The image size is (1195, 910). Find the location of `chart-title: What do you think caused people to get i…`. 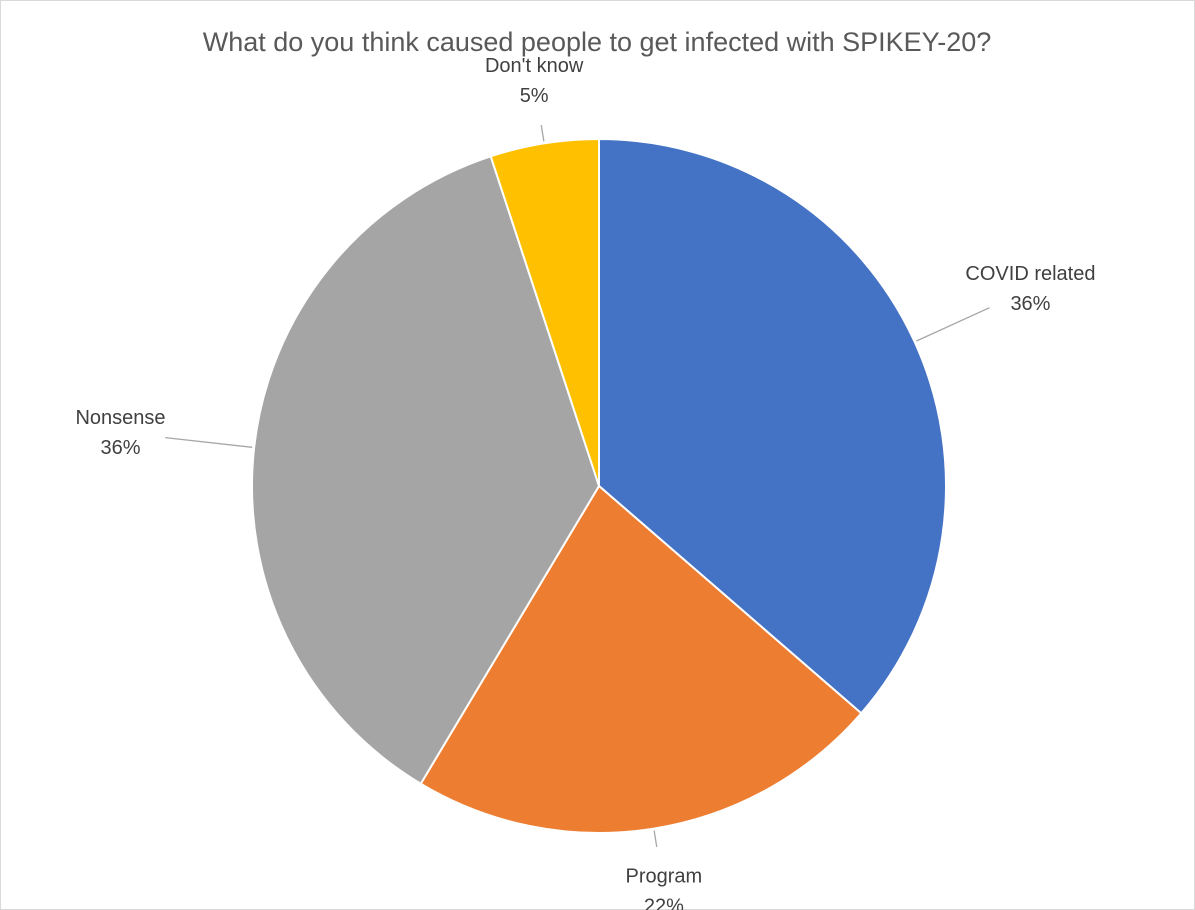

chart-title: What do you think caused people to get i… is located at coordinates (597, 42).